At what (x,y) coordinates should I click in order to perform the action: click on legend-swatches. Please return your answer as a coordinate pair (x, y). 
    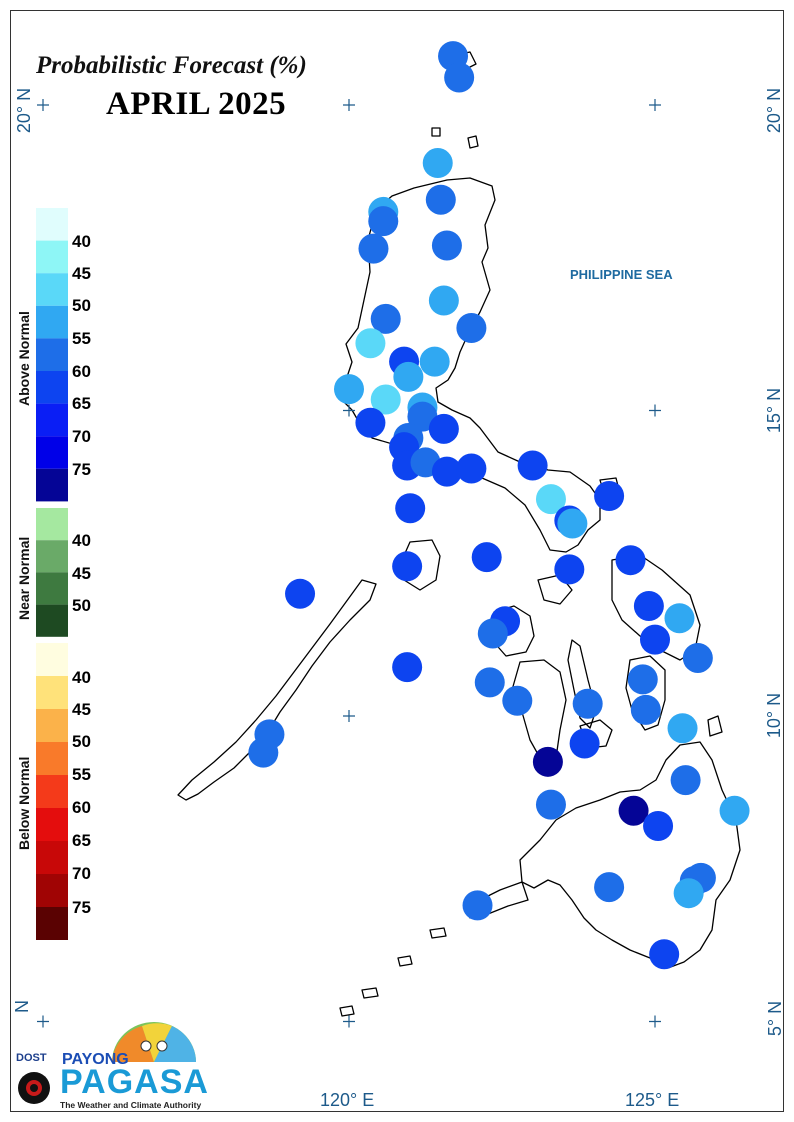
    Looking at the image, I should click on (52, 574).